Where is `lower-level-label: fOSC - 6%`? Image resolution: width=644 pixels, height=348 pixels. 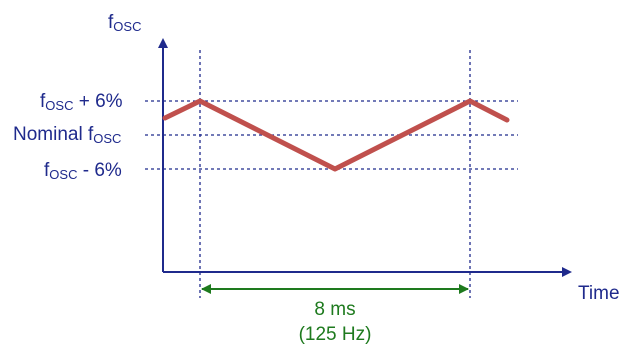 lower-level-label: fOSC - 6% is located at coordinates (83, 171).